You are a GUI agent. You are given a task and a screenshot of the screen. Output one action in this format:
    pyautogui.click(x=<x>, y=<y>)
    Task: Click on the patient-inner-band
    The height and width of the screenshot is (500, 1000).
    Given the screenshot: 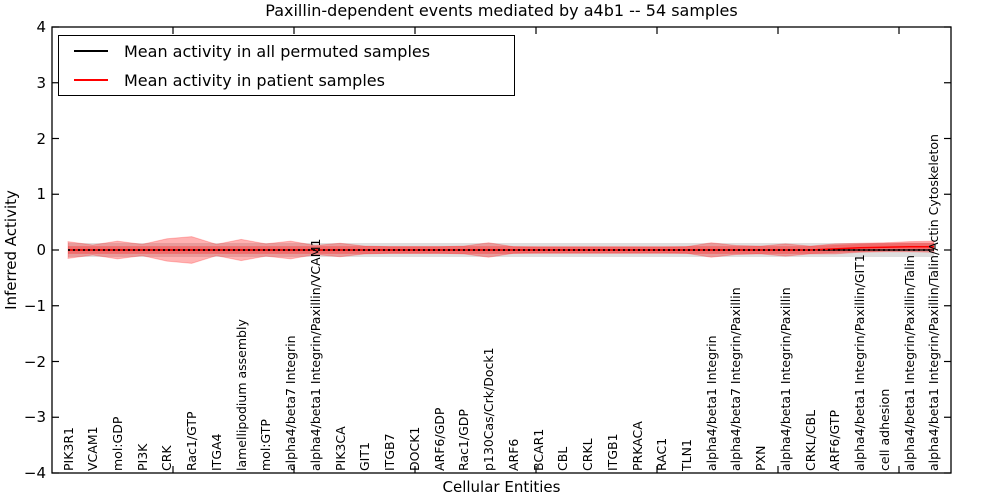 What is the action you would take?
    pyautogui.click(x=501, y=248)
    